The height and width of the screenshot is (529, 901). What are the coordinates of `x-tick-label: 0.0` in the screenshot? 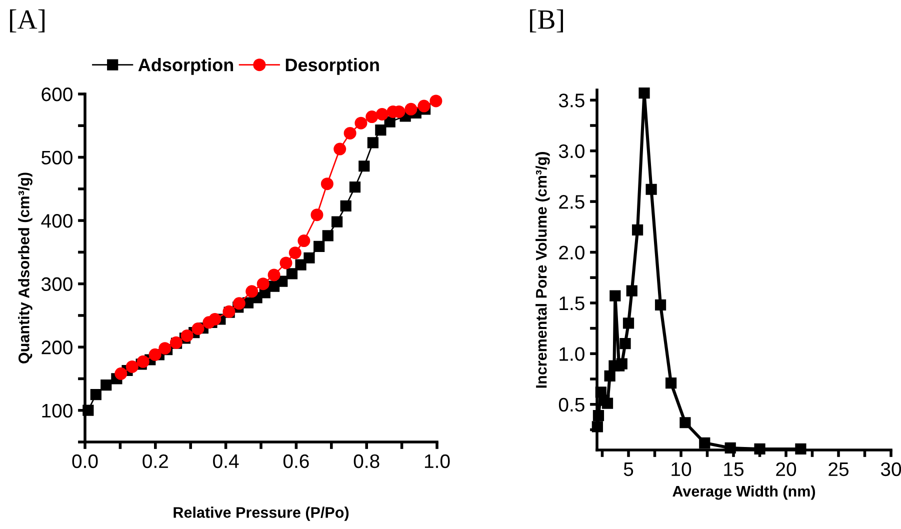 It's located at (85, 461).